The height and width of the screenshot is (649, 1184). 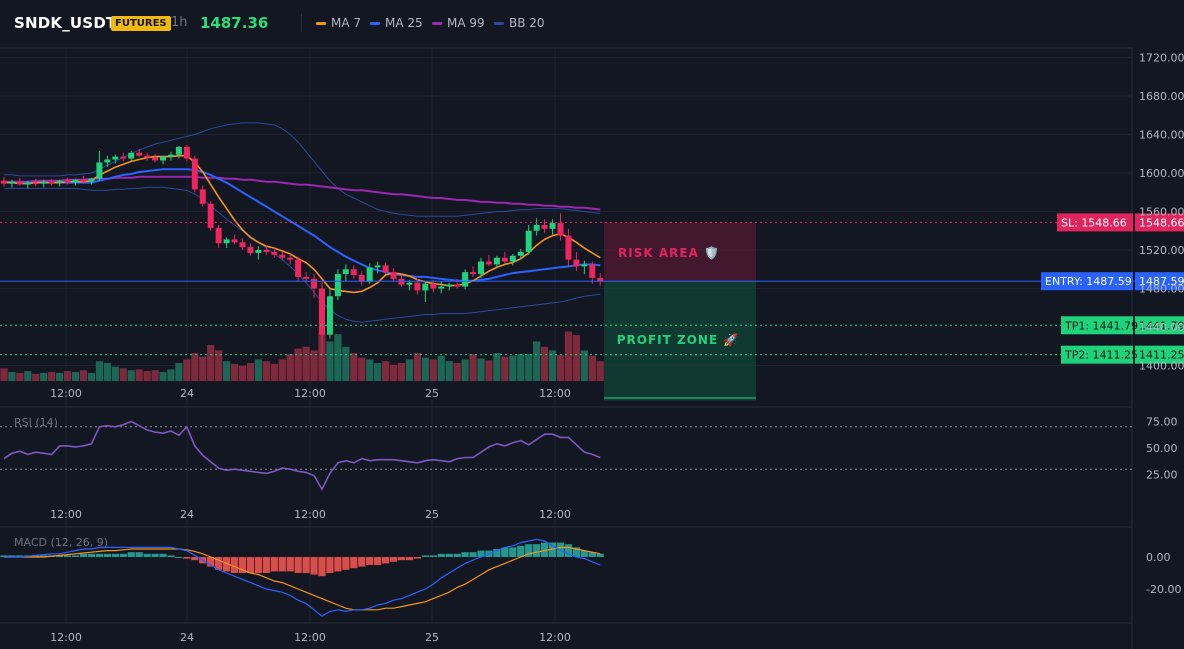 What do you see at coordinates (680, 311) in the screenshot?
I see `trade-zones` at bounding box center [680, 311].